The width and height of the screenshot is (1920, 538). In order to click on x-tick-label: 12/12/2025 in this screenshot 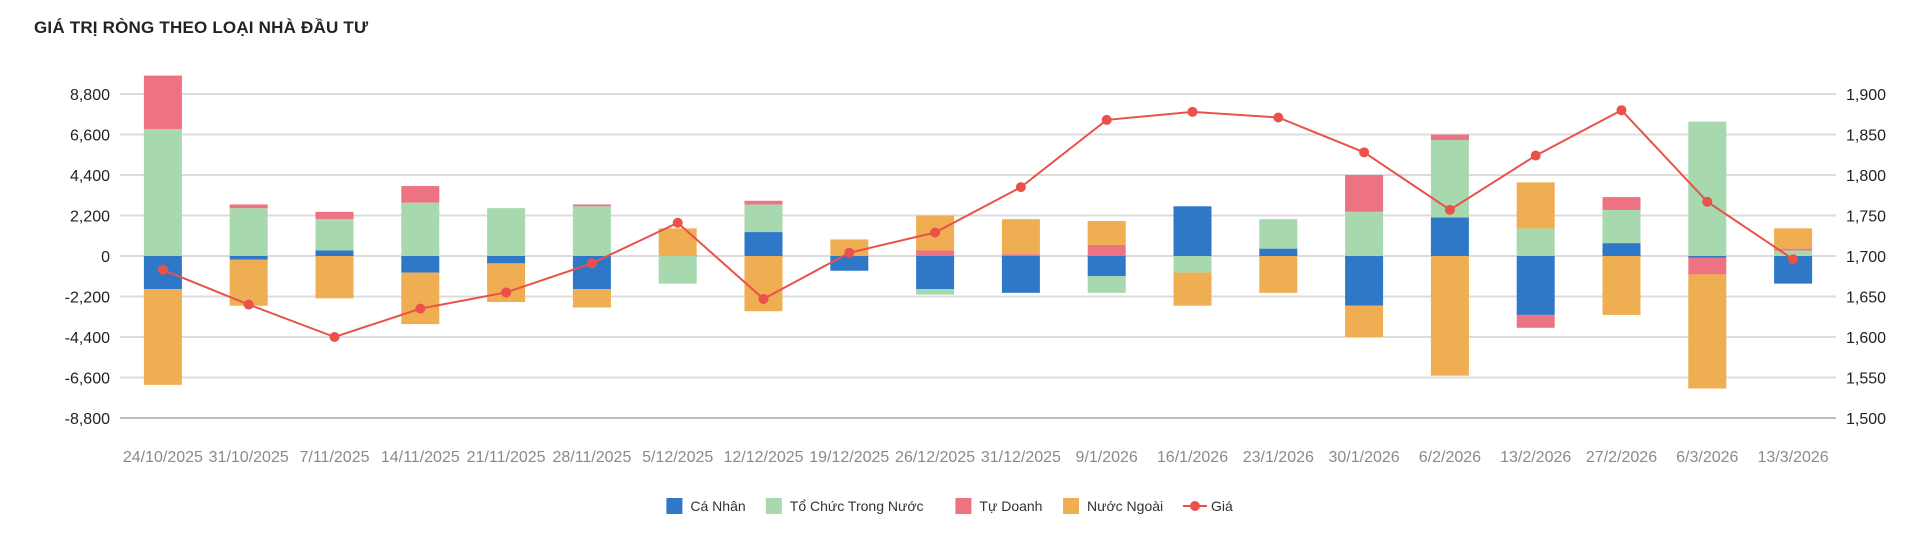, I will do `click(763, 457)`.